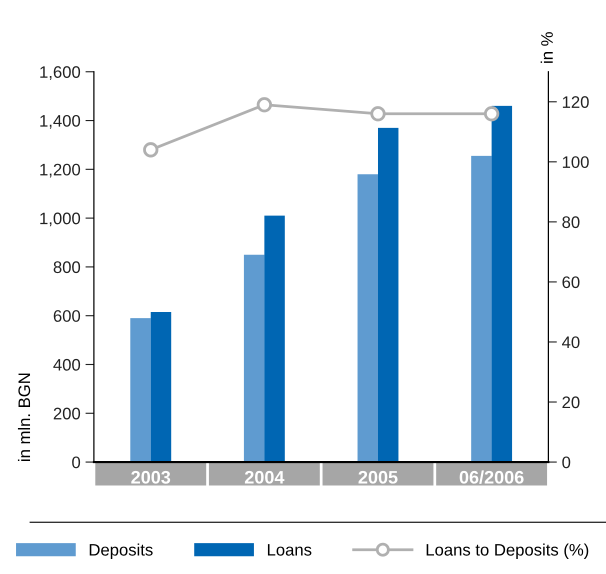 The image size is (606, 574). What do you see at coordinates (571, 282) in the screenshot?
I see `y2-tick-label: 60` at bounding box center [571, 282].